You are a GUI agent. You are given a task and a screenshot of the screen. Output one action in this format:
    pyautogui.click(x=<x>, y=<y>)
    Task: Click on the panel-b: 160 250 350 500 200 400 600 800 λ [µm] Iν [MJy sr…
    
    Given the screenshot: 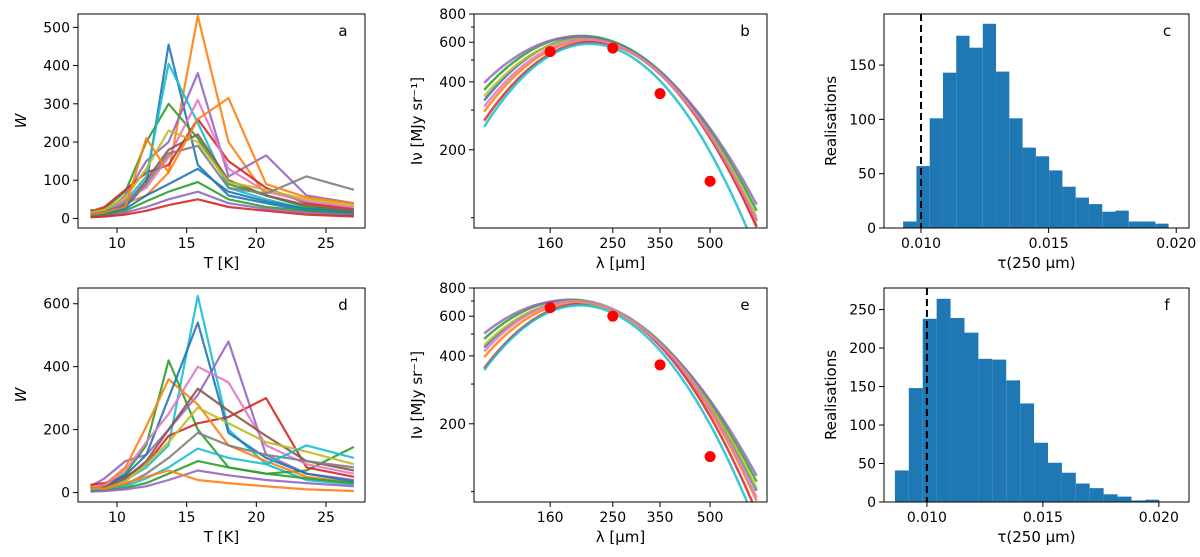 What is the action you would take?
    pyautogui.click(x=588, y=139)
    